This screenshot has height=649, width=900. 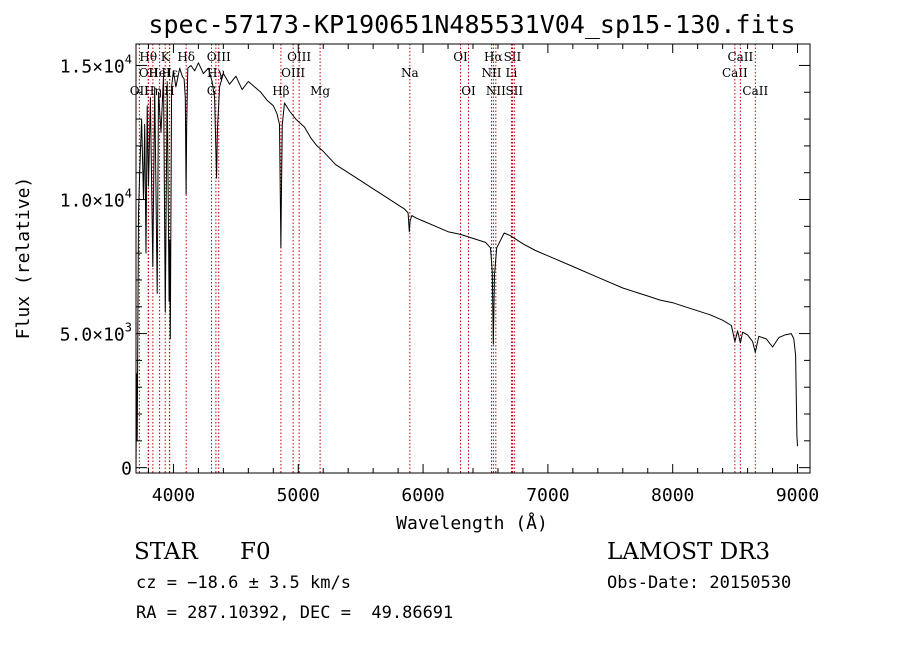 What do you see at coordinates (186, 57) in the screenshot?
I see `emission-line-label: Hδ` at bounding box center [186, 57].